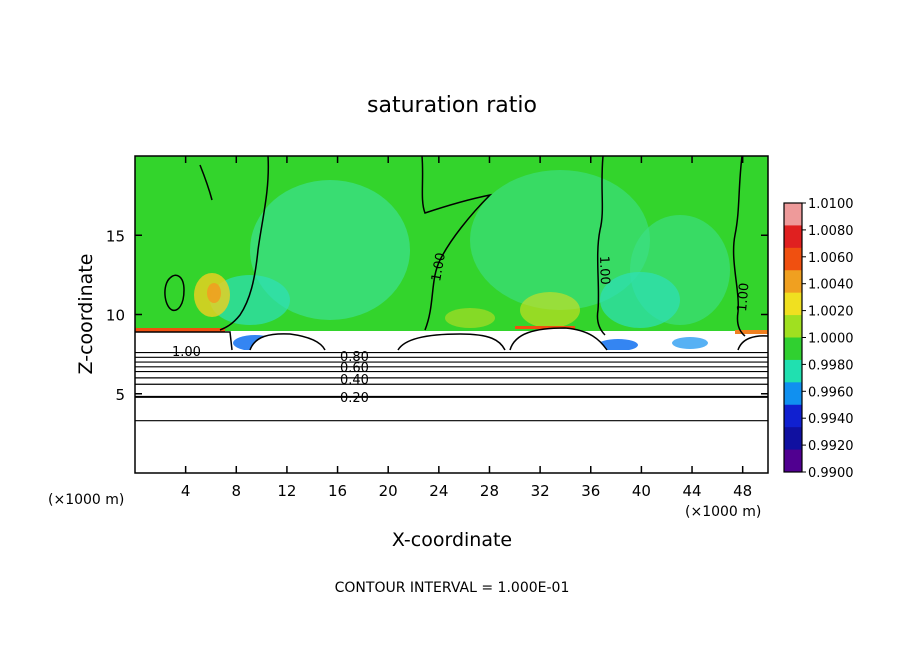 Image resolution: width=904 pixels, height=654 pixels. I want to click on colorbar-tick-label: 0.9980, so click(831, 365).